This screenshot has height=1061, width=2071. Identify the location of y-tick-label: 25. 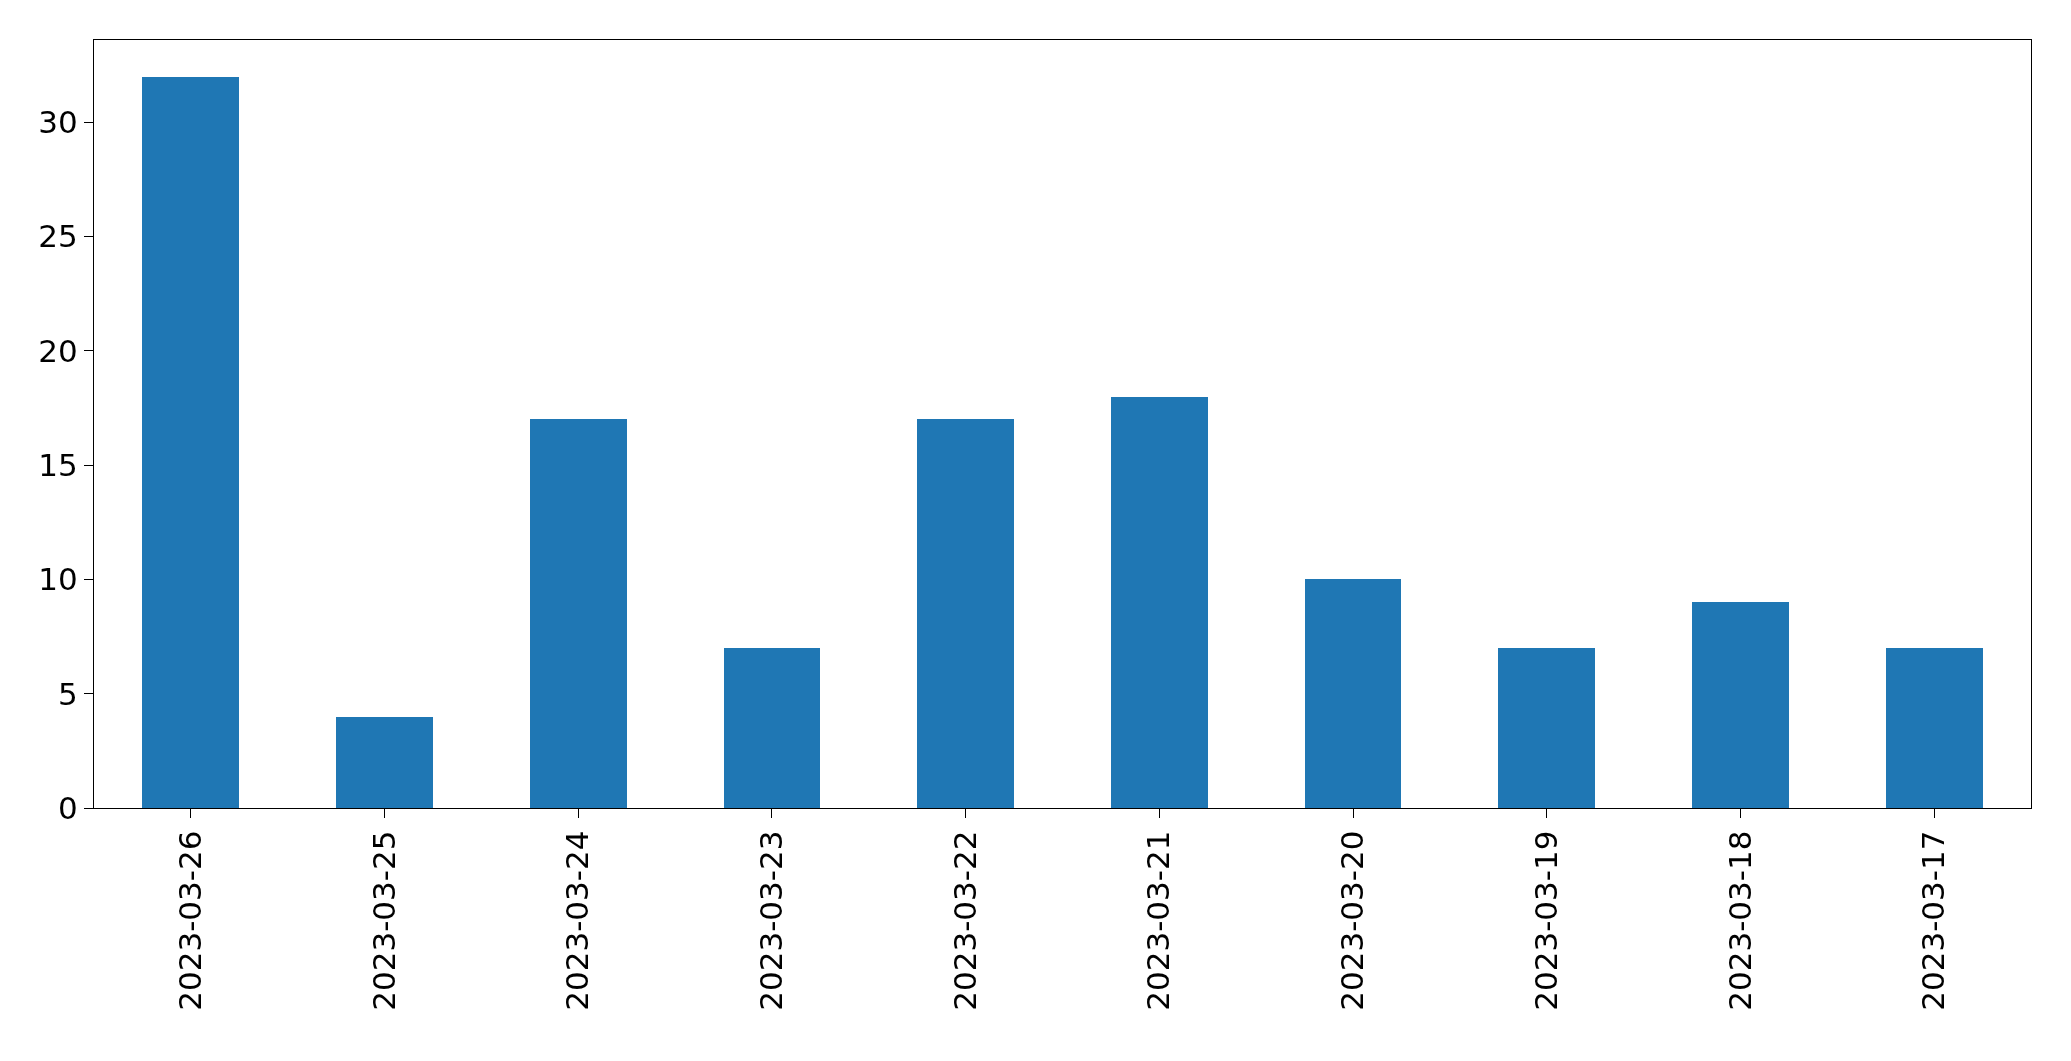
(58, 236).